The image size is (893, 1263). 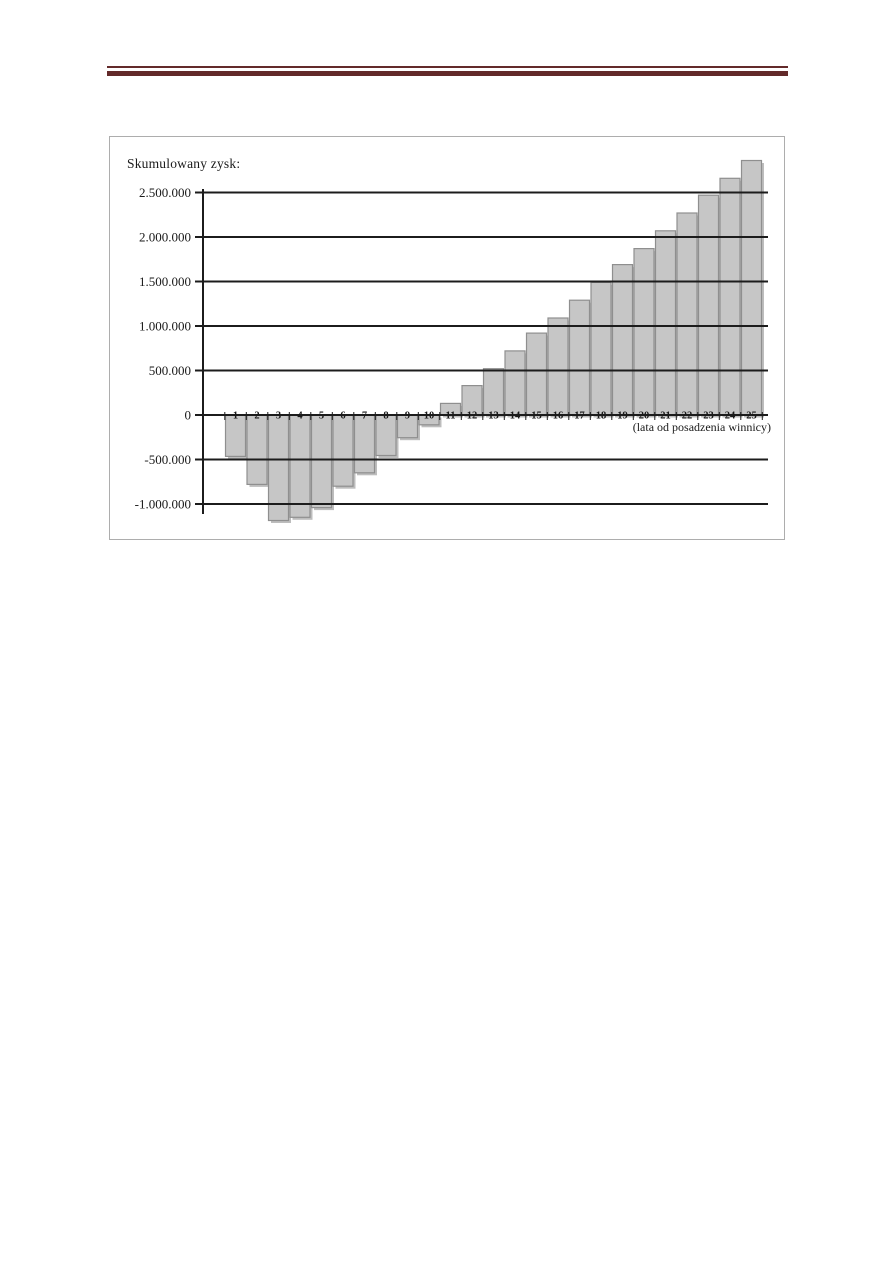 What do you see at coordinates (447, 73) in the screenshot?
I see `top-rule-thick-line` at bounding box center [447, 73].